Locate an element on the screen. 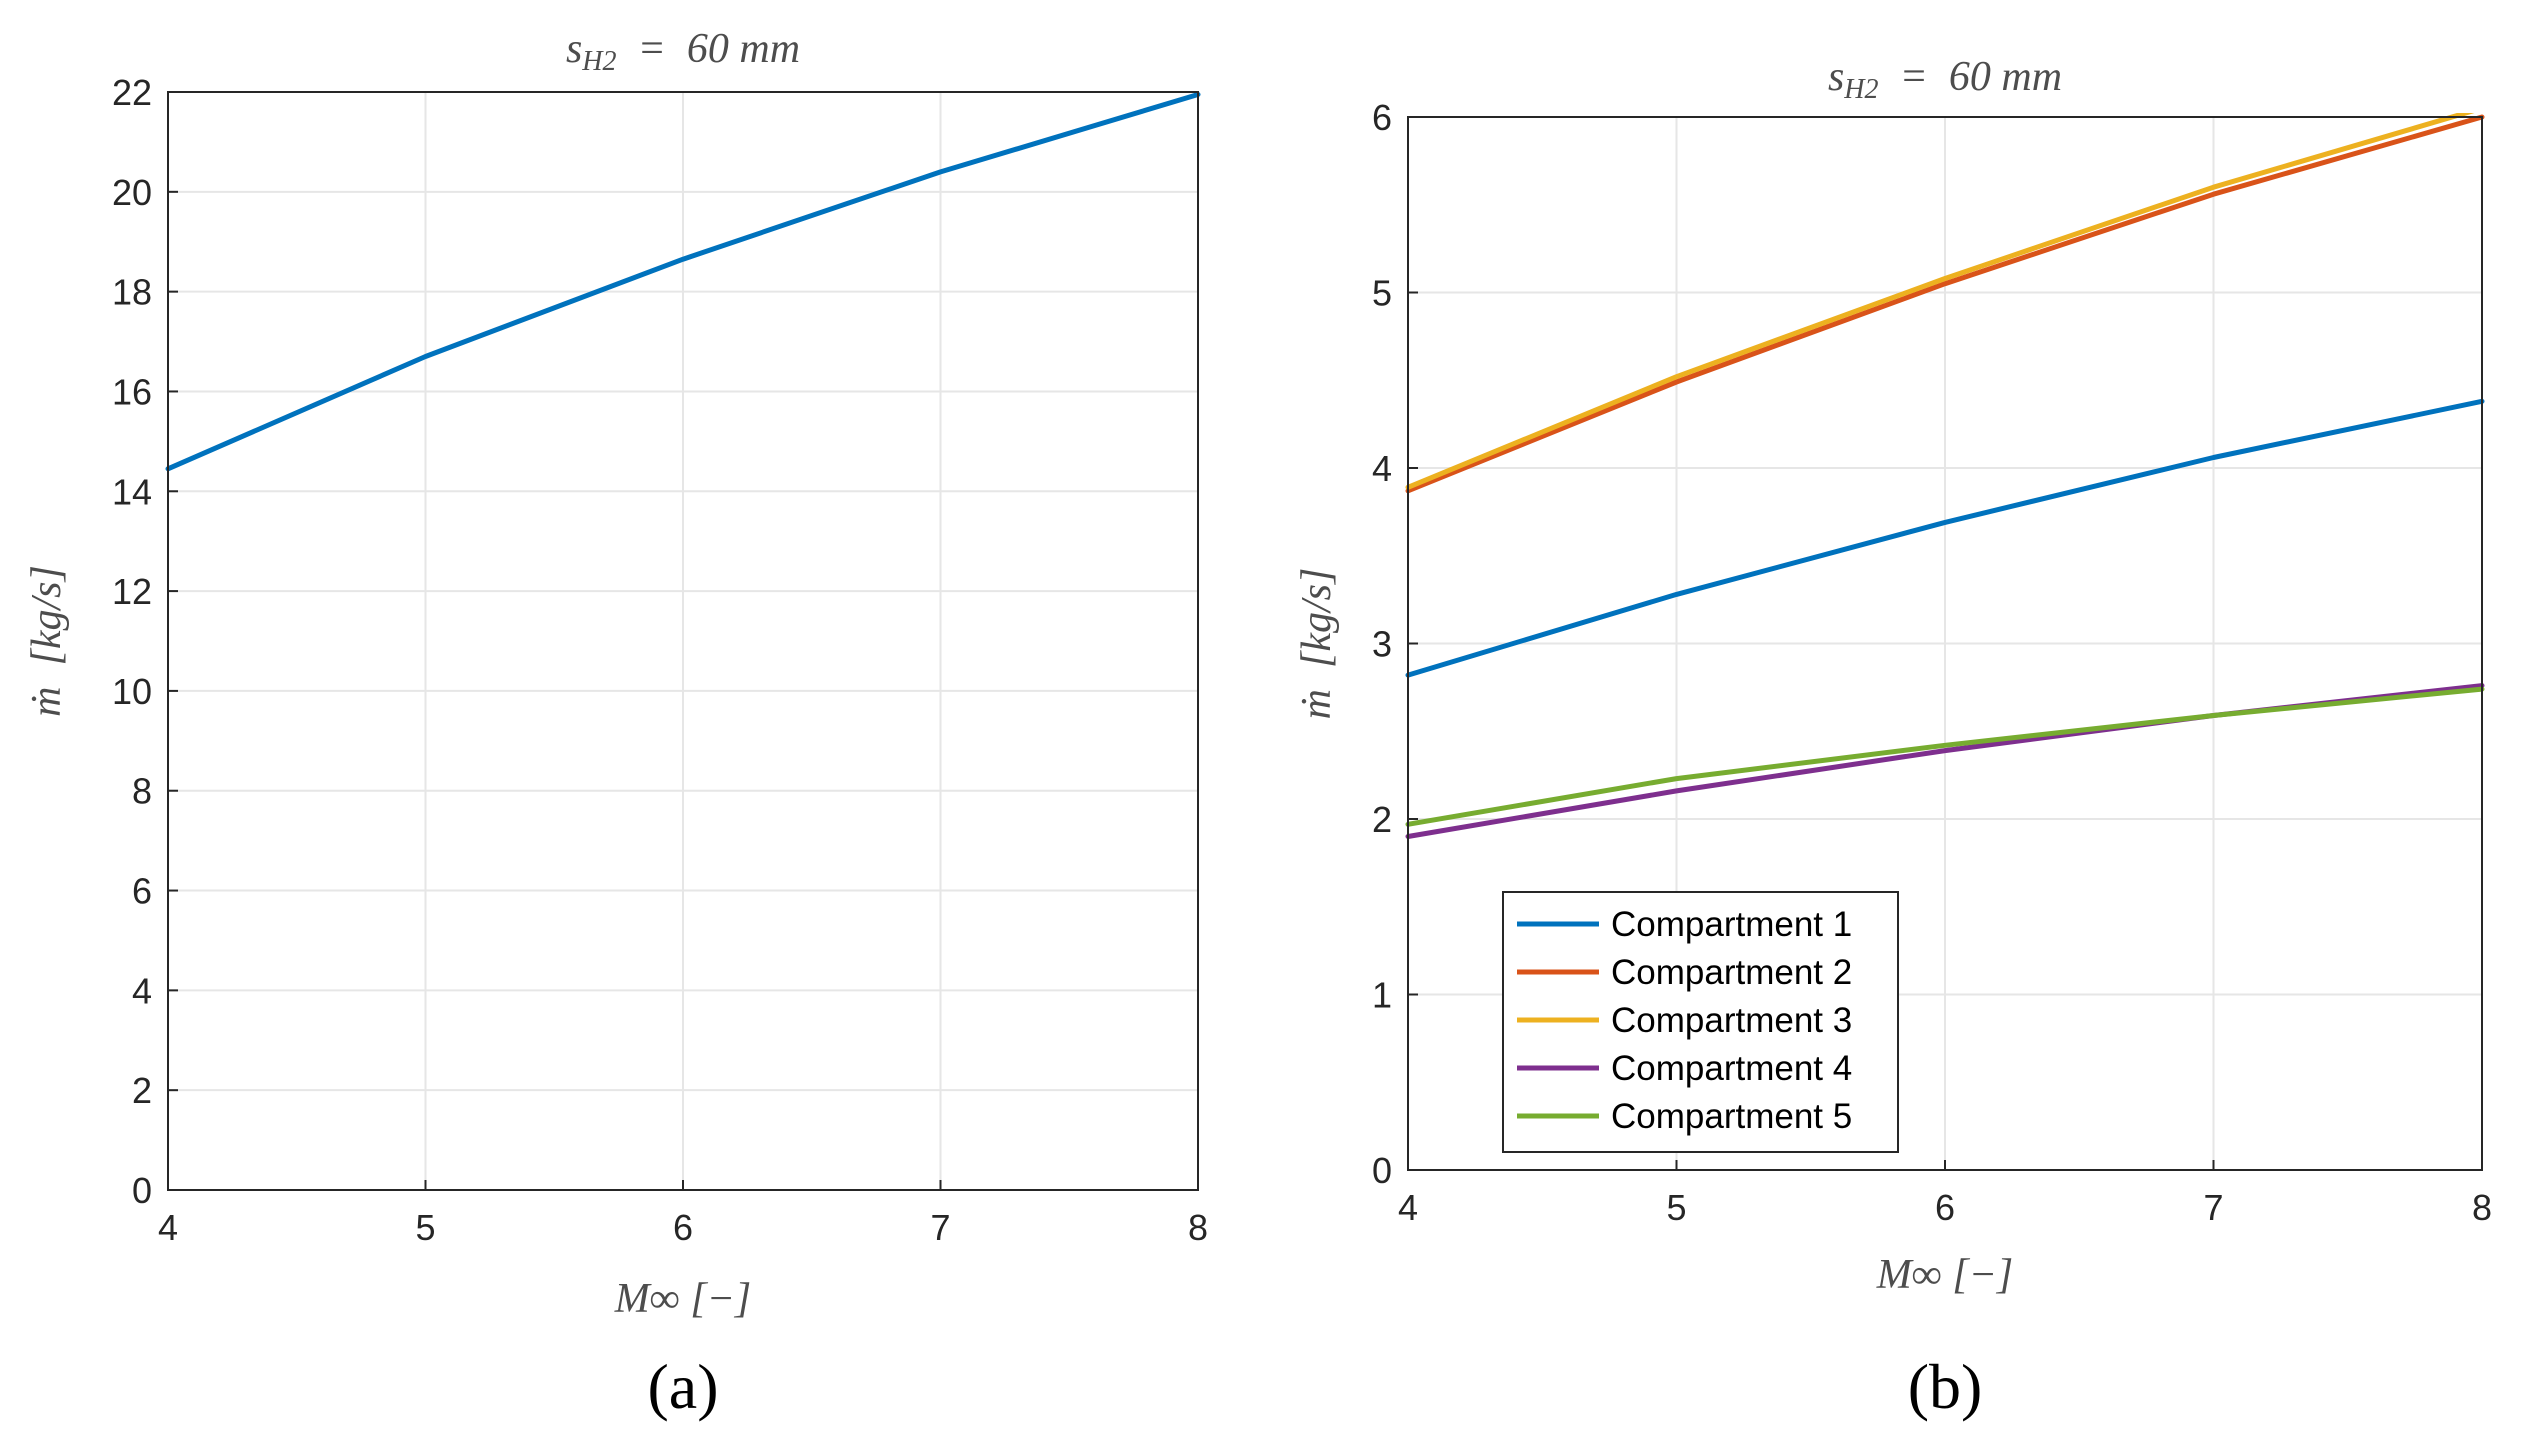 The height and width of the screenshot is (1440, 2526). series-lines-a is located at coordinates (683, 282).